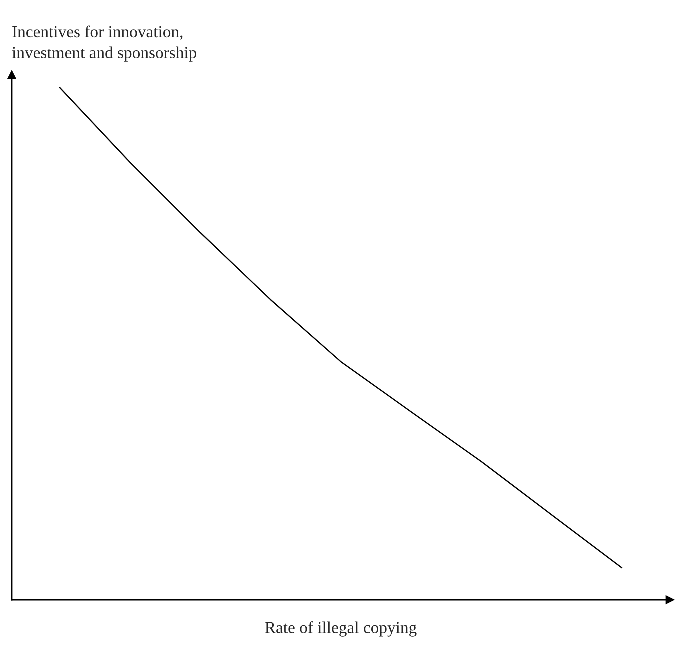 Image resolution: width=678 pixels, height=645 pixels. I want to click on y-axis-title: Incentives for innovation, investment and sponsorship, so click(104, 44).